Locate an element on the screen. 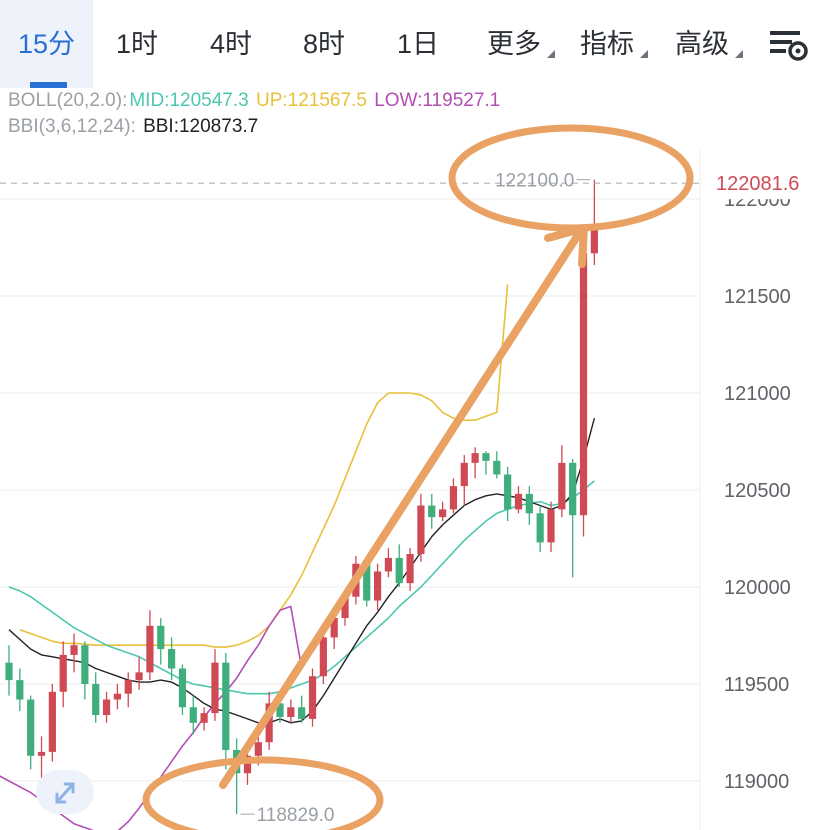  tab-1d: 1日 is located at coordinates (418, 44).